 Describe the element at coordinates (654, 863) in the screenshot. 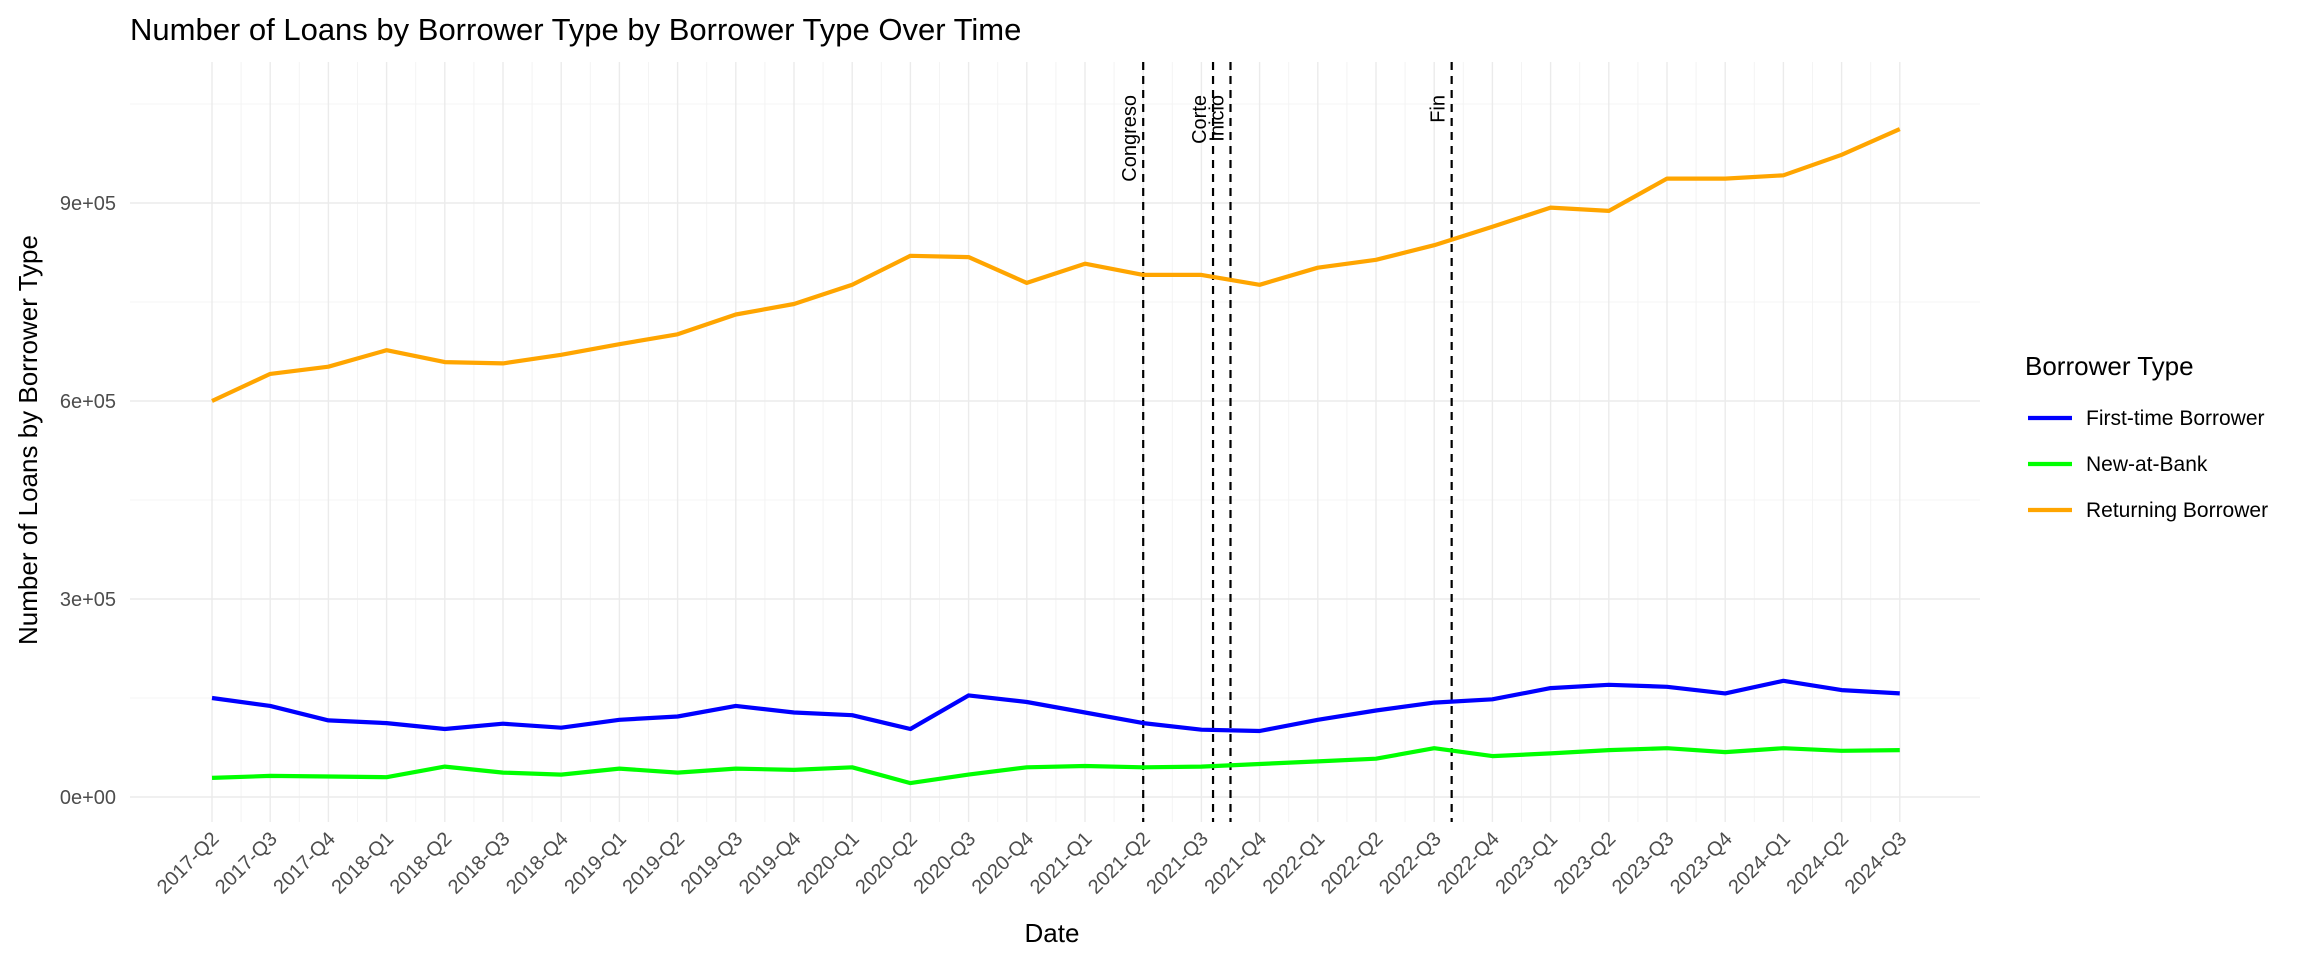

I see `x-tick-label: 2019-Q2` at that location.